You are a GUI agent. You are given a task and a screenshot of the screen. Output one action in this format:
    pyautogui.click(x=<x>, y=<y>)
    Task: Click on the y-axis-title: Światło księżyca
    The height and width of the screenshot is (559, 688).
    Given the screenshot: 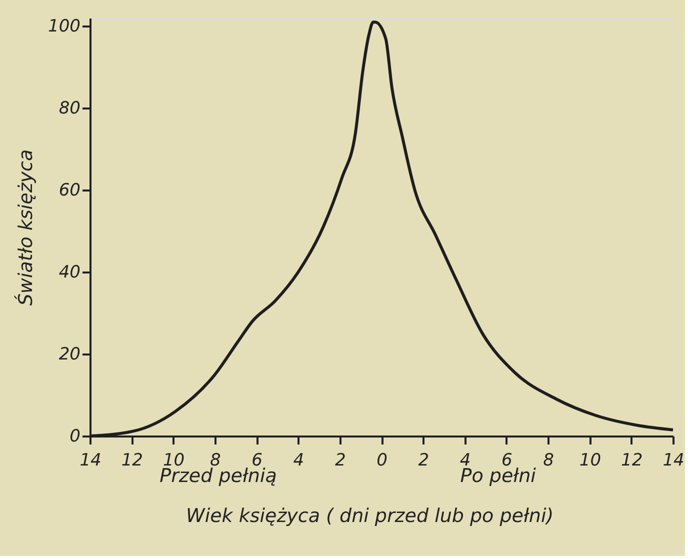 What is the action you would take?
    pyautogui.click(x=26, y=227)
    